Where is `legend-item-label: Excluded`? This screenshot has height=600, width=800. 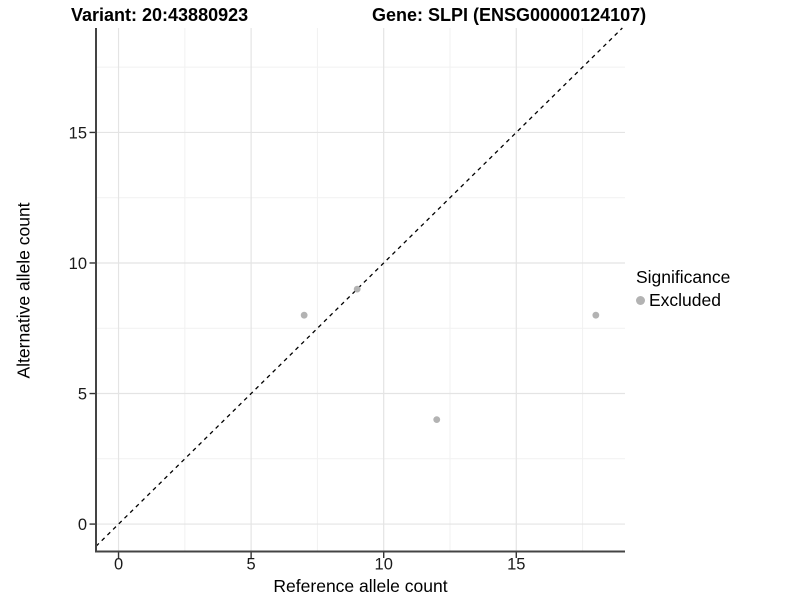
legend-item-label: Excluded is located at coordinates (685, 300).